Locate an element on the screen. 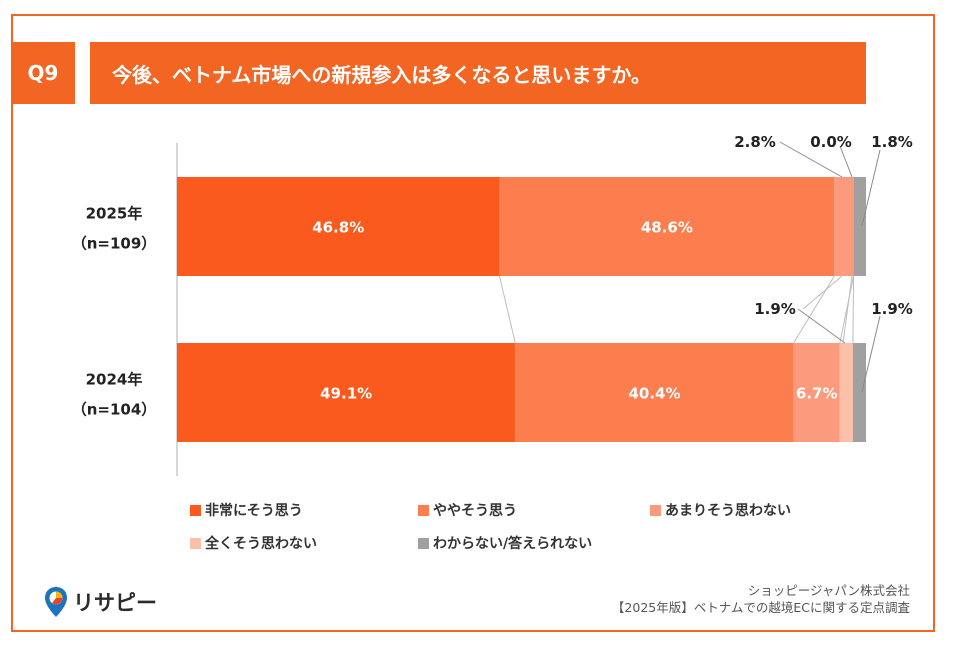 The height and width of the screenshot is (650, 960). legend-item: 全くそう思わない is located at coordinates (253, 543).